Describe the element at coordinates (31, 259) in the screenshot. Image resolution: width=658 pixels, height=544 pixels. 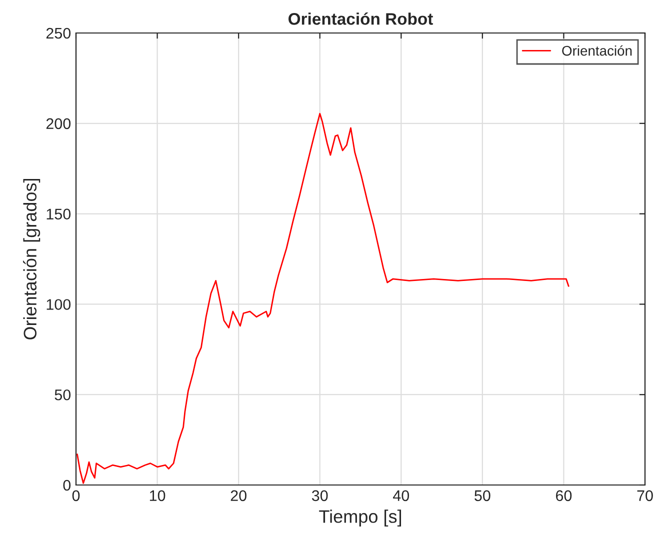
I see `y-axis-title: Orientación [grados]` at that location.